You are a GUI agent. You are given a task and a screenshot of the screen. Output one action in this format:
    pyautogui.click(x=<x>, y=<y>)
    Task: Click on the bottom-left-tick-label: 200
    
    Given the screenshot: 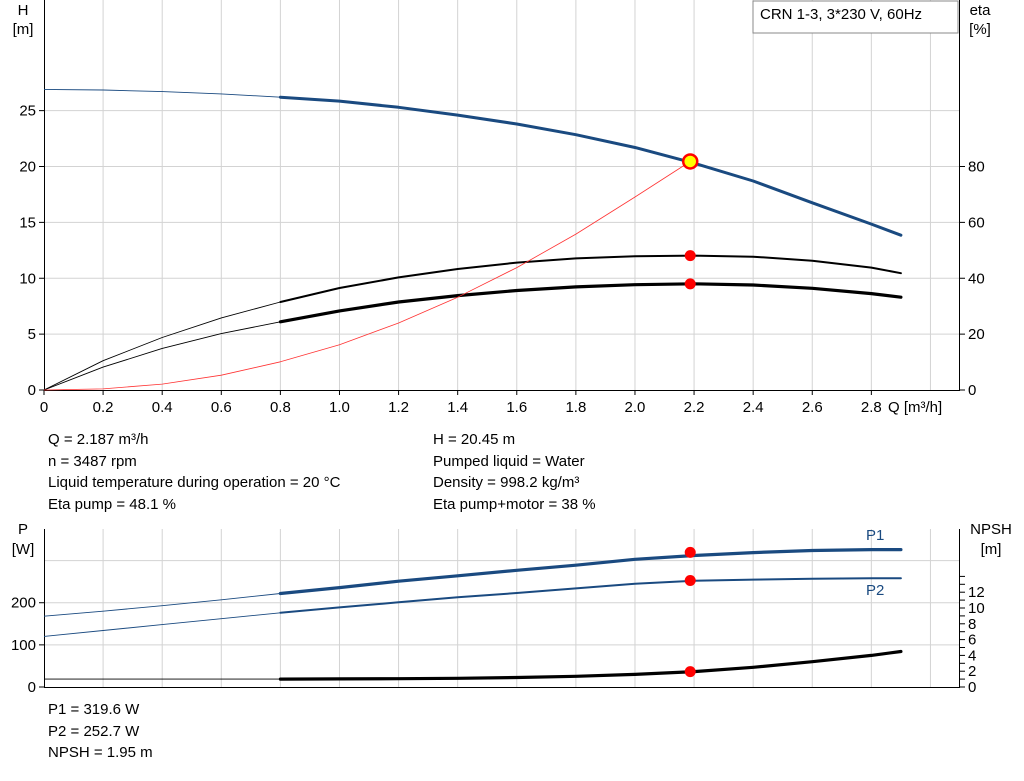 What is the action you would take?
    pyautogui.click(x=23, y=603)
    